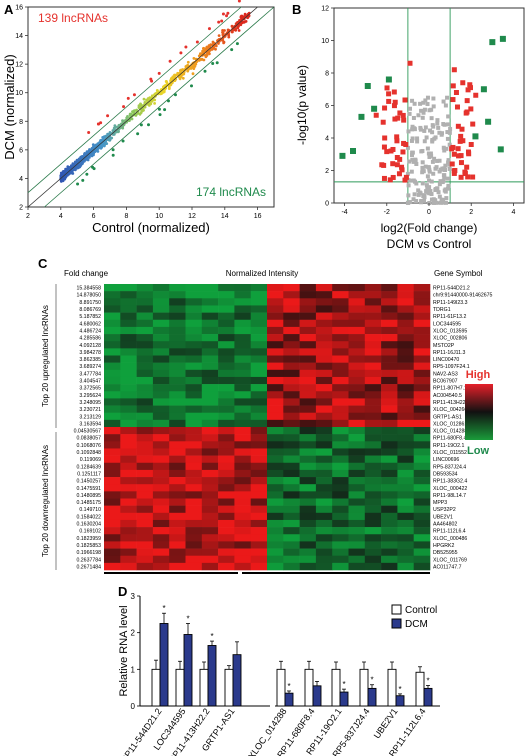 This screenshot has height=756, width=532. I want to click on up-point, so click(108, 116).